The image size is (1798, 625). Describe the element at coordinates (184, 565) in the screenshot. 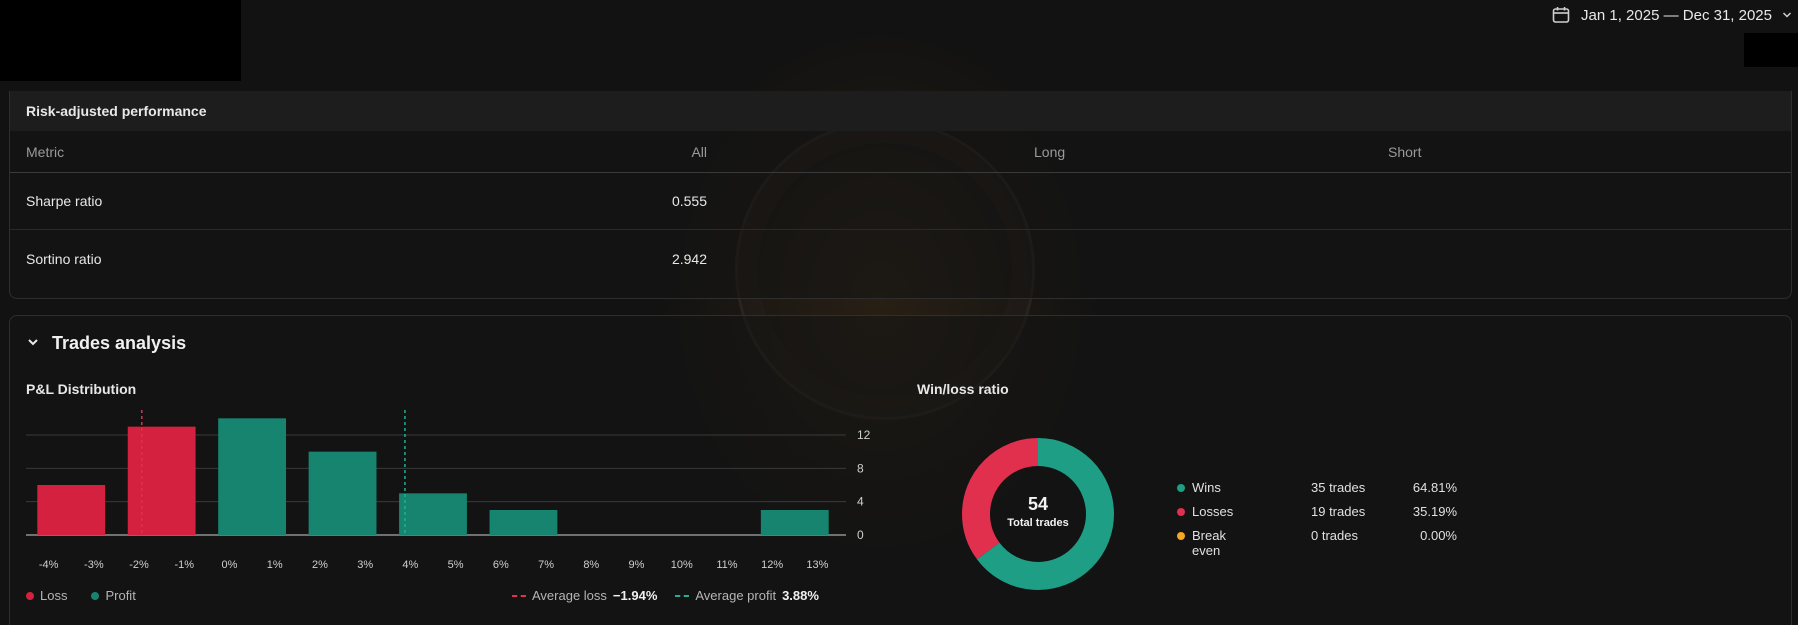

I see `x-tick-label: -1%` at that location.